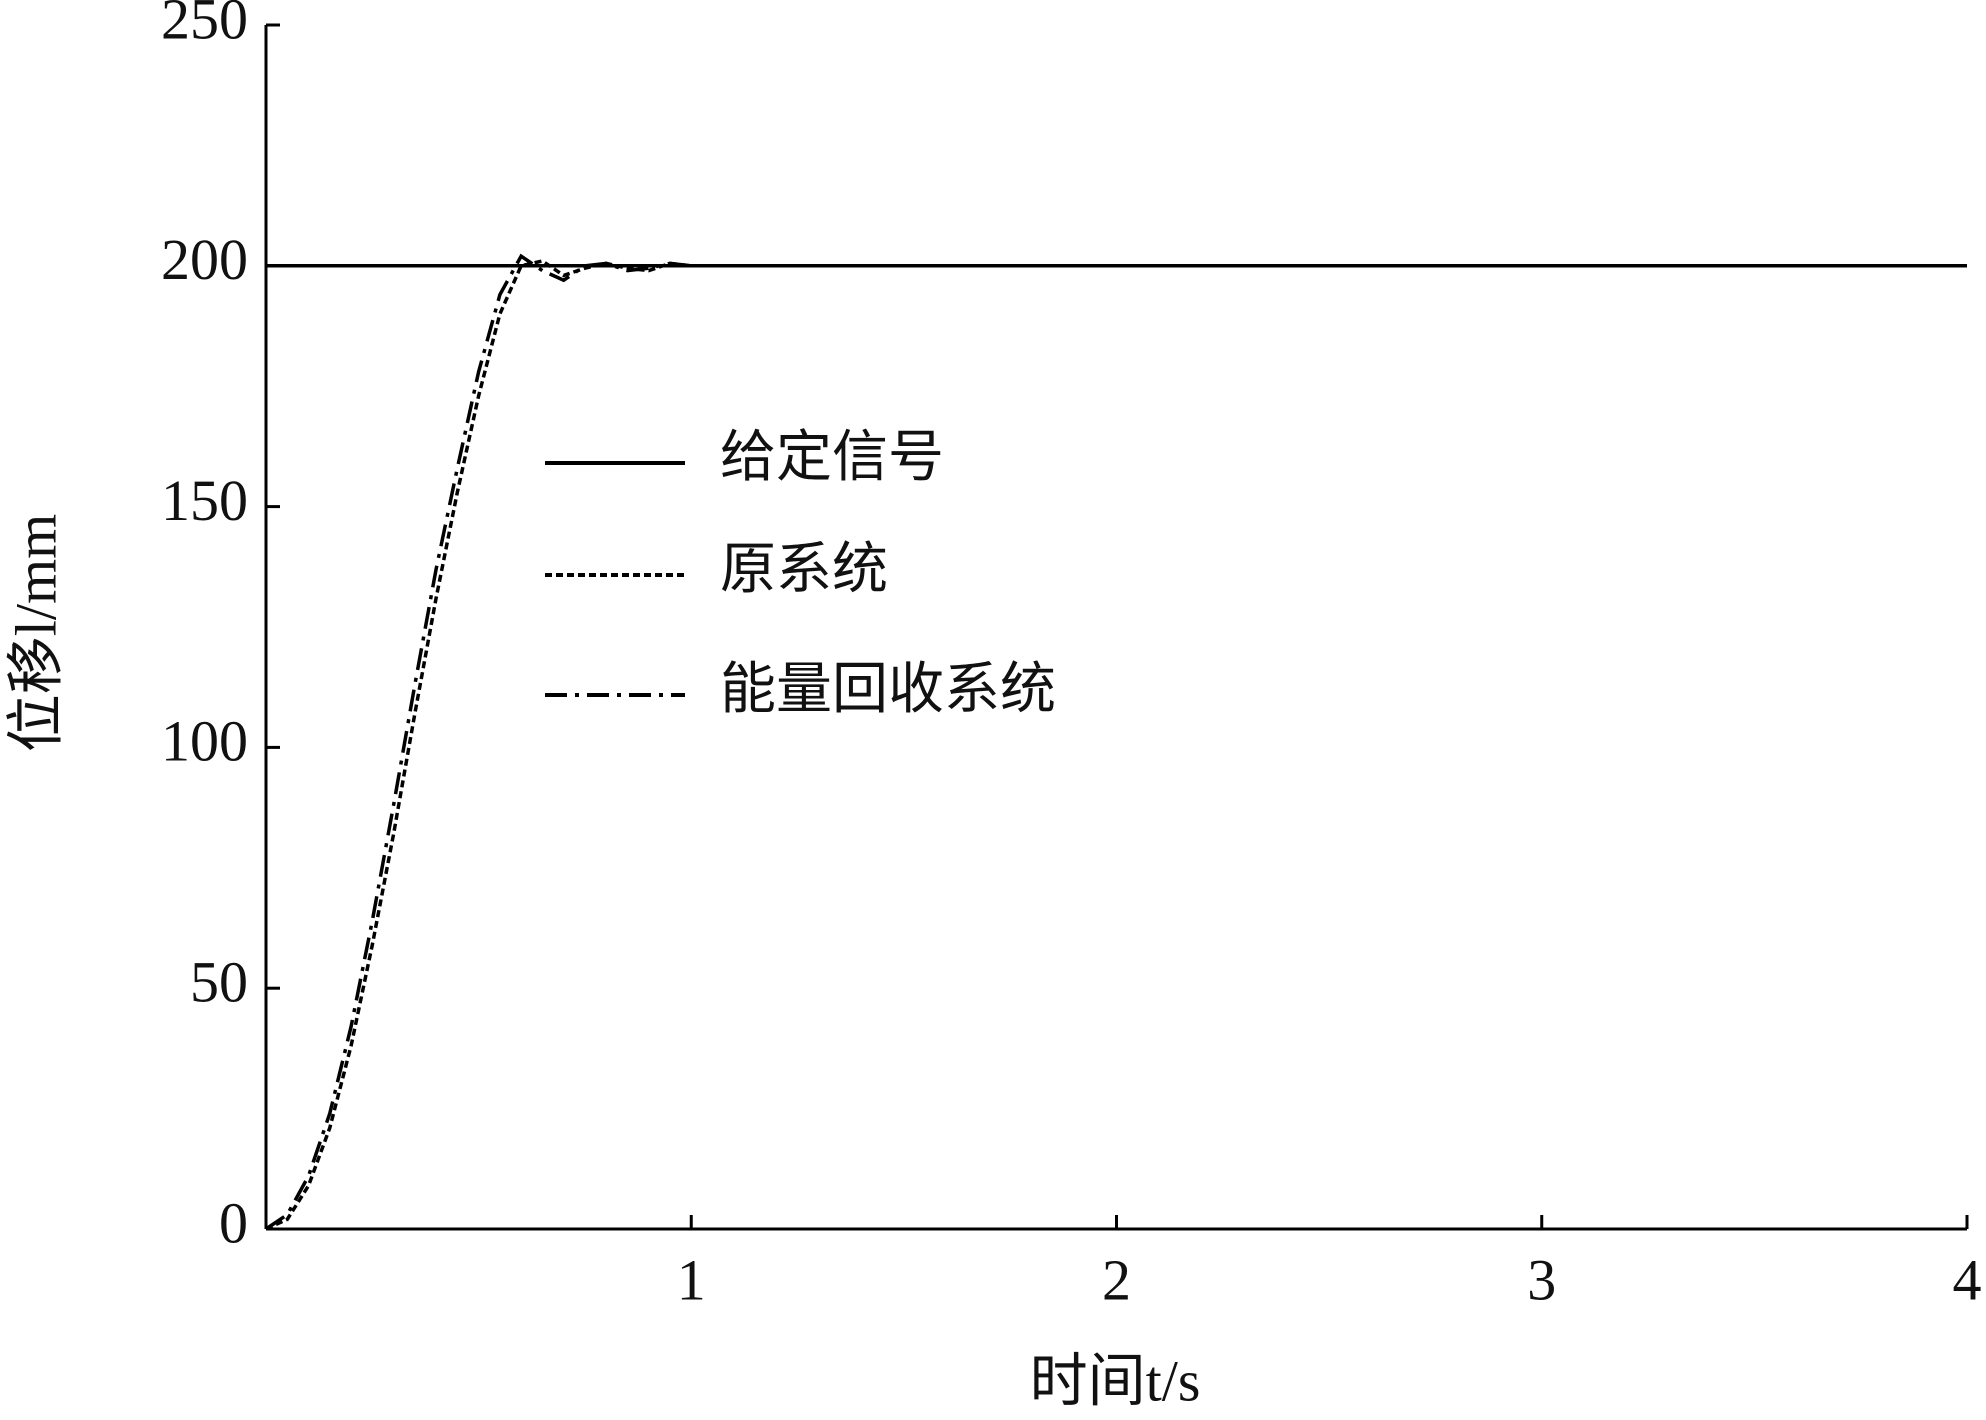 The width and height of the screenshot is (1986, 1420). What do you see at coordinates (204, 741) in the screenshot?
I see `y-tick-label: 100` at bounding box center [204, 741].